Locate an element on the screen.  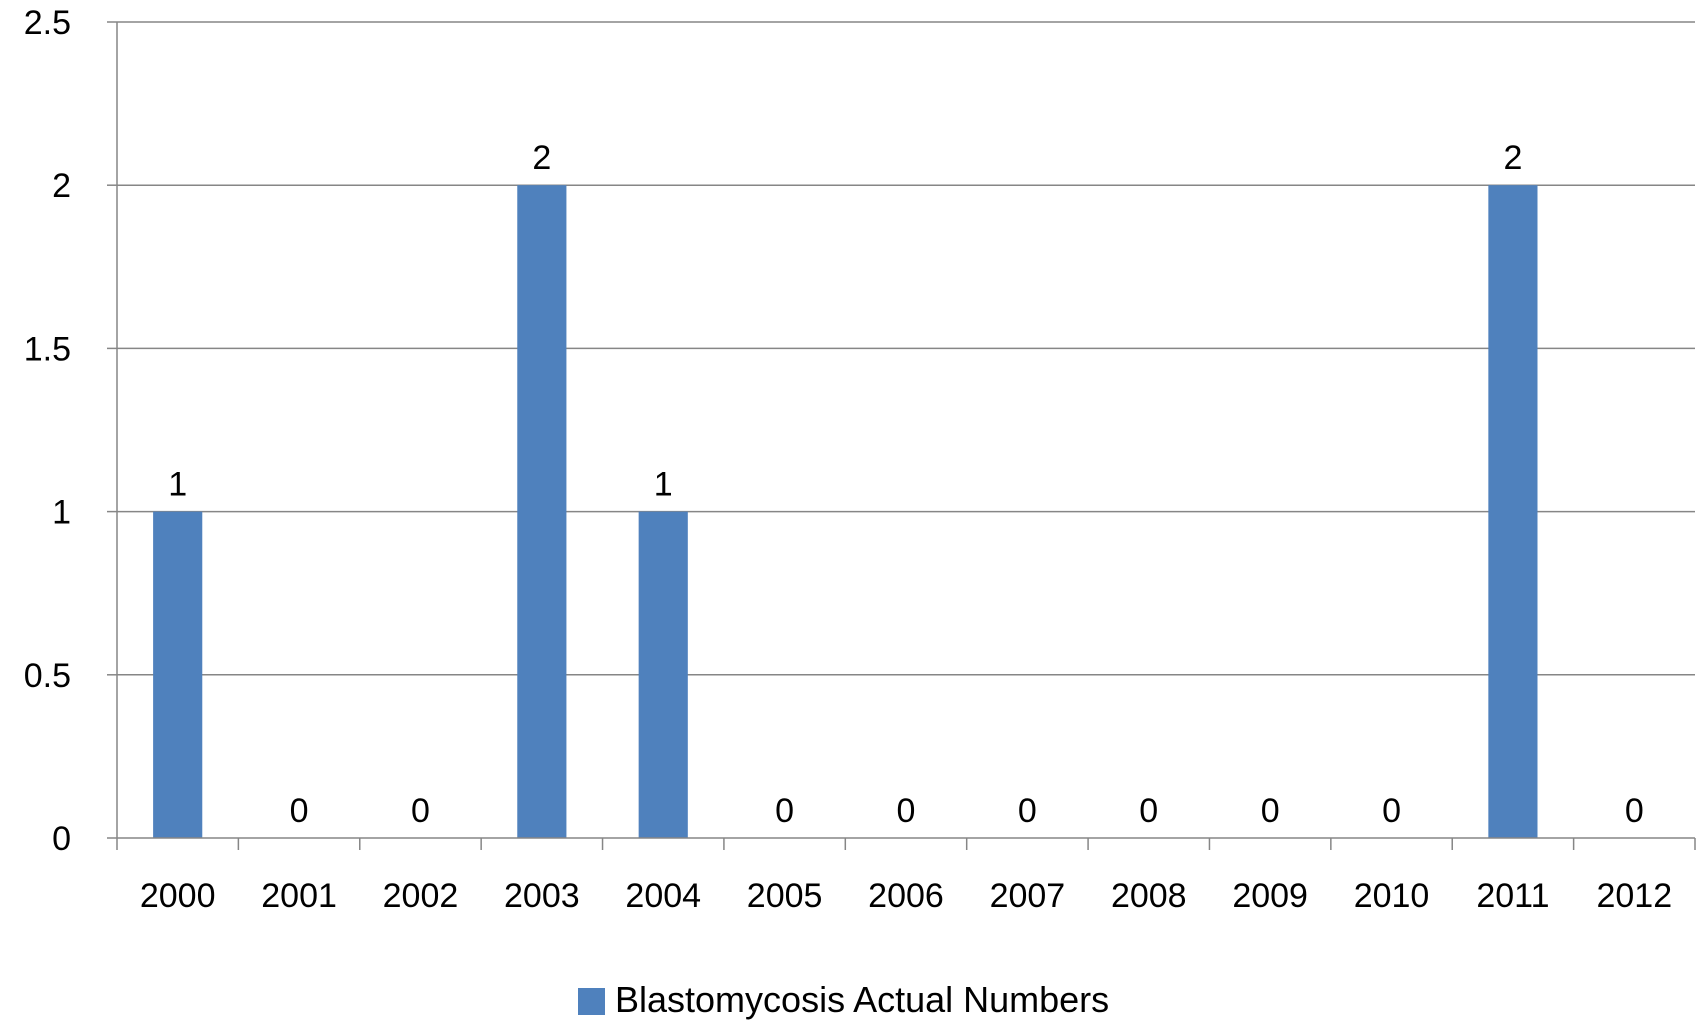
x-tick-label: 2001 is located at coordinates (299, 896).